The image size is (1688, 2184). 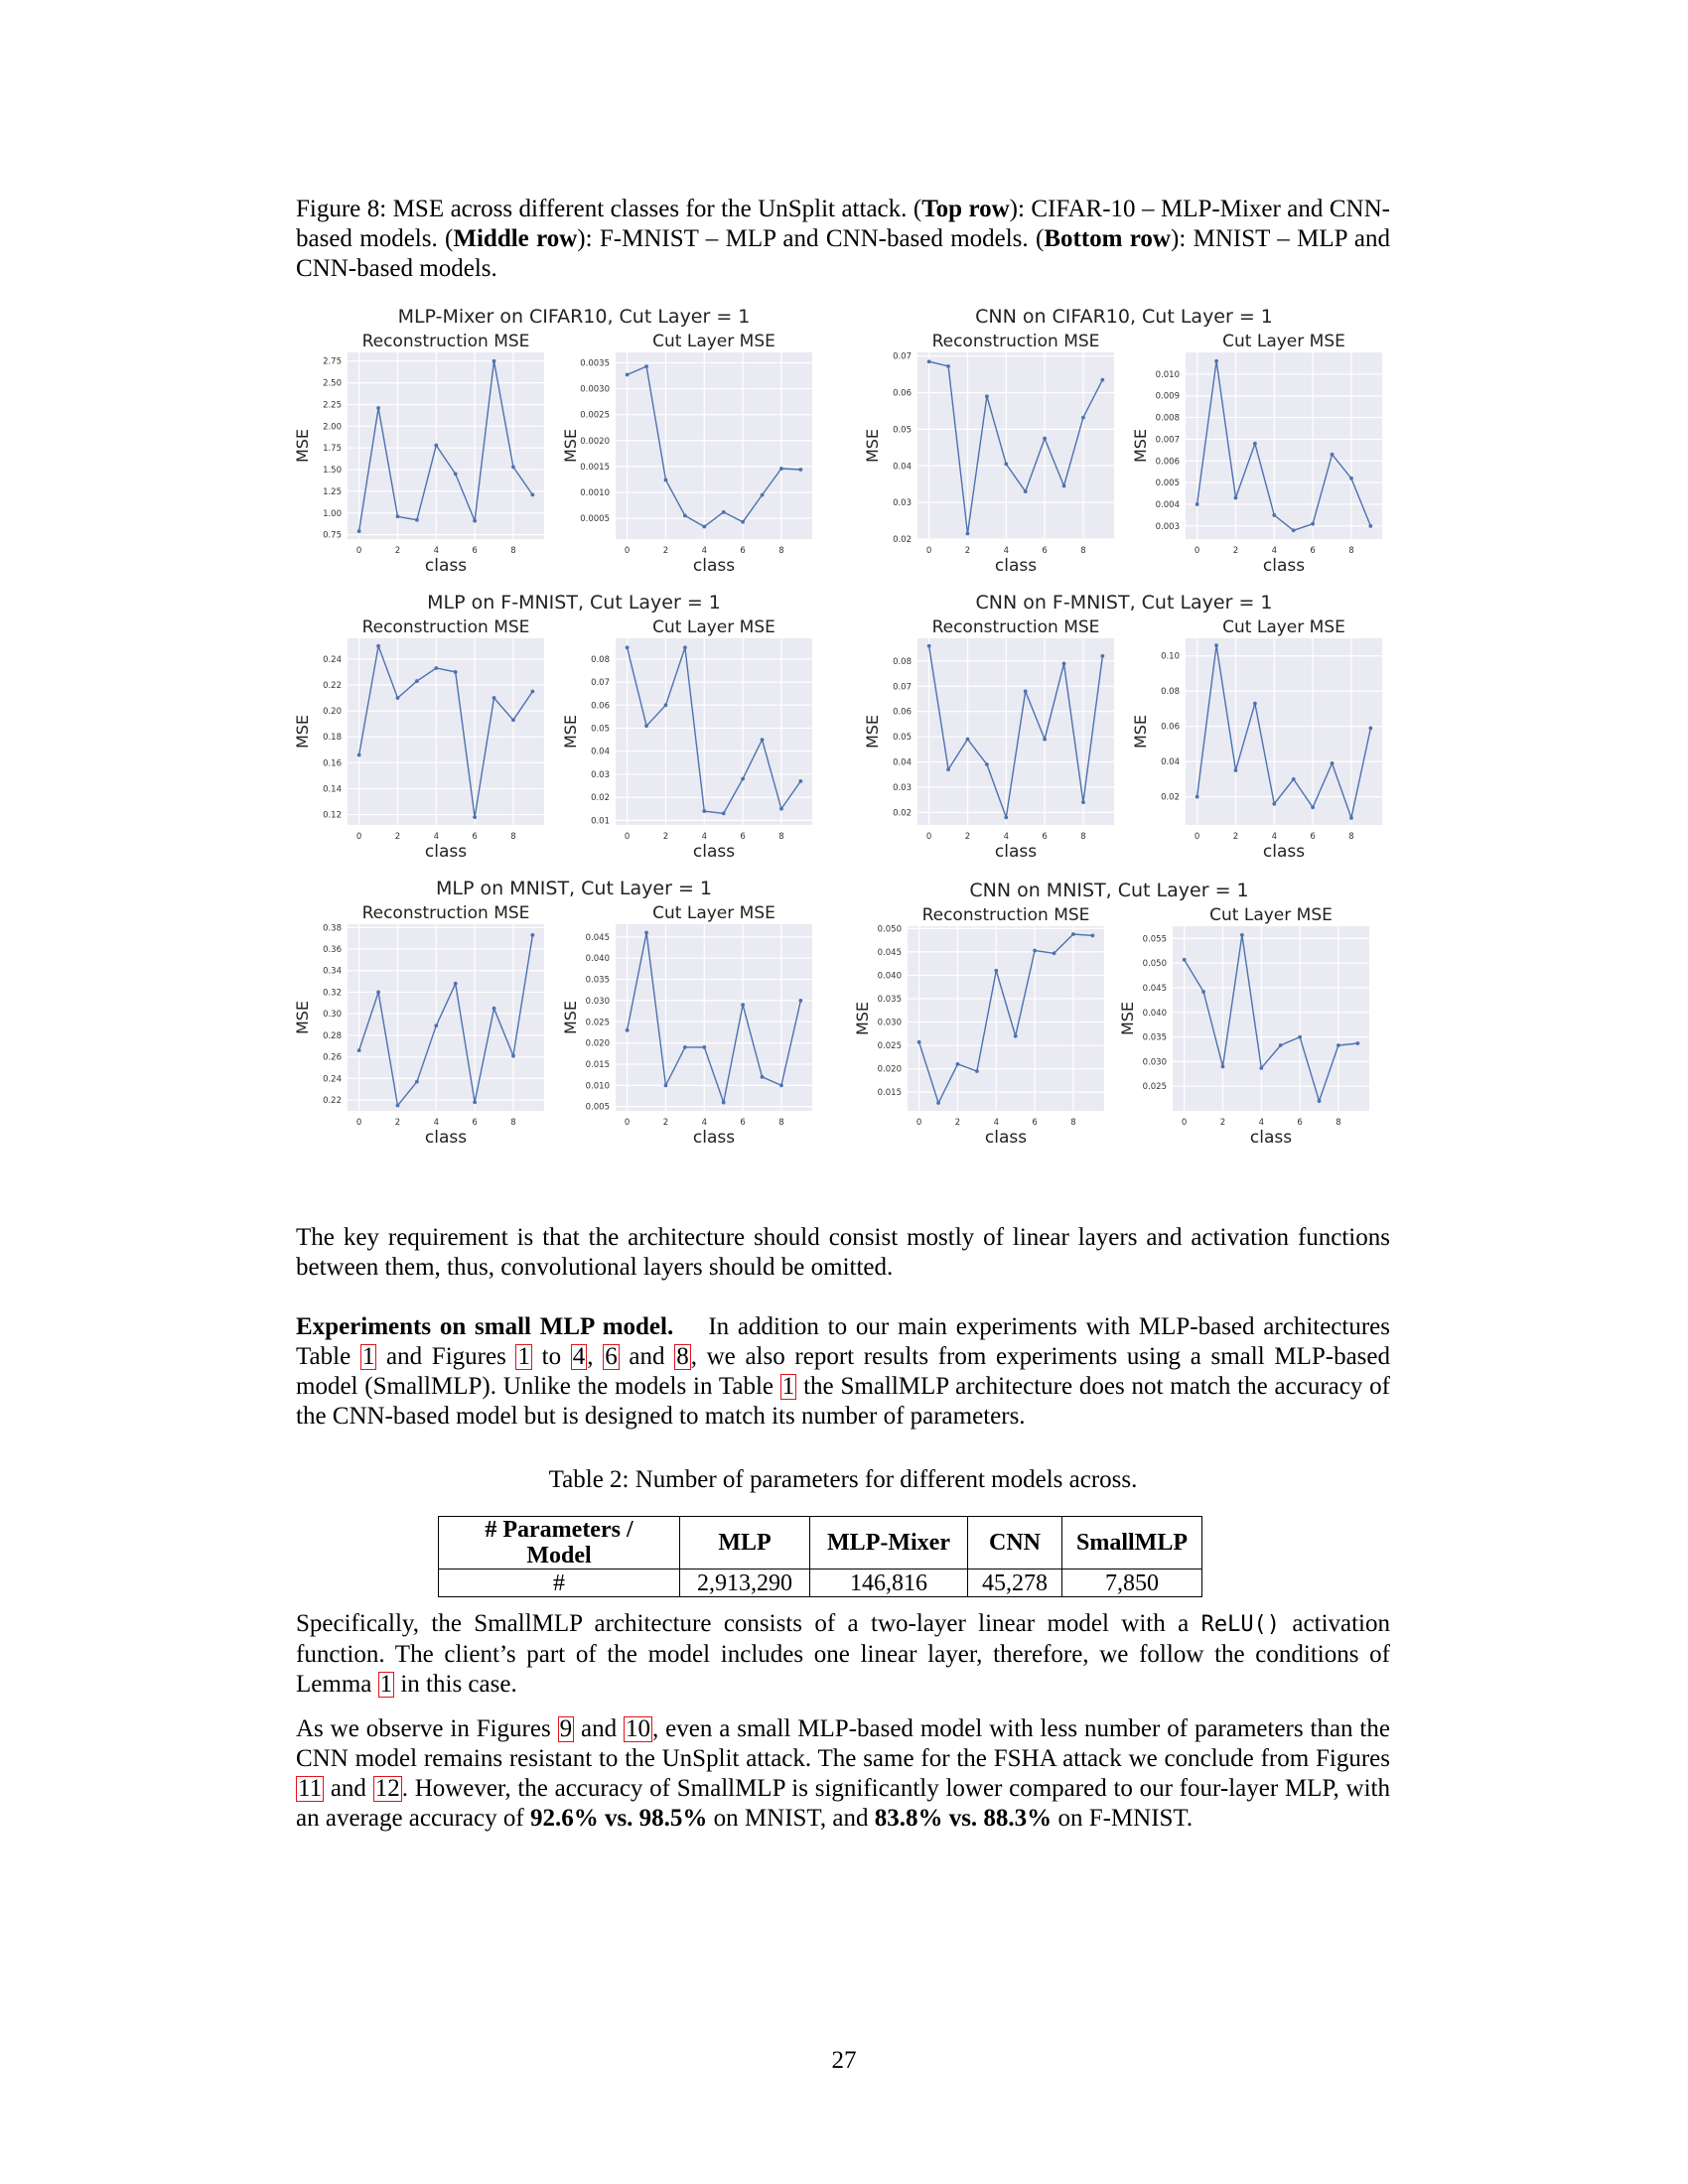 I want to click on caption-bottom-row: Bottom row, so click(x=1107, y=238).